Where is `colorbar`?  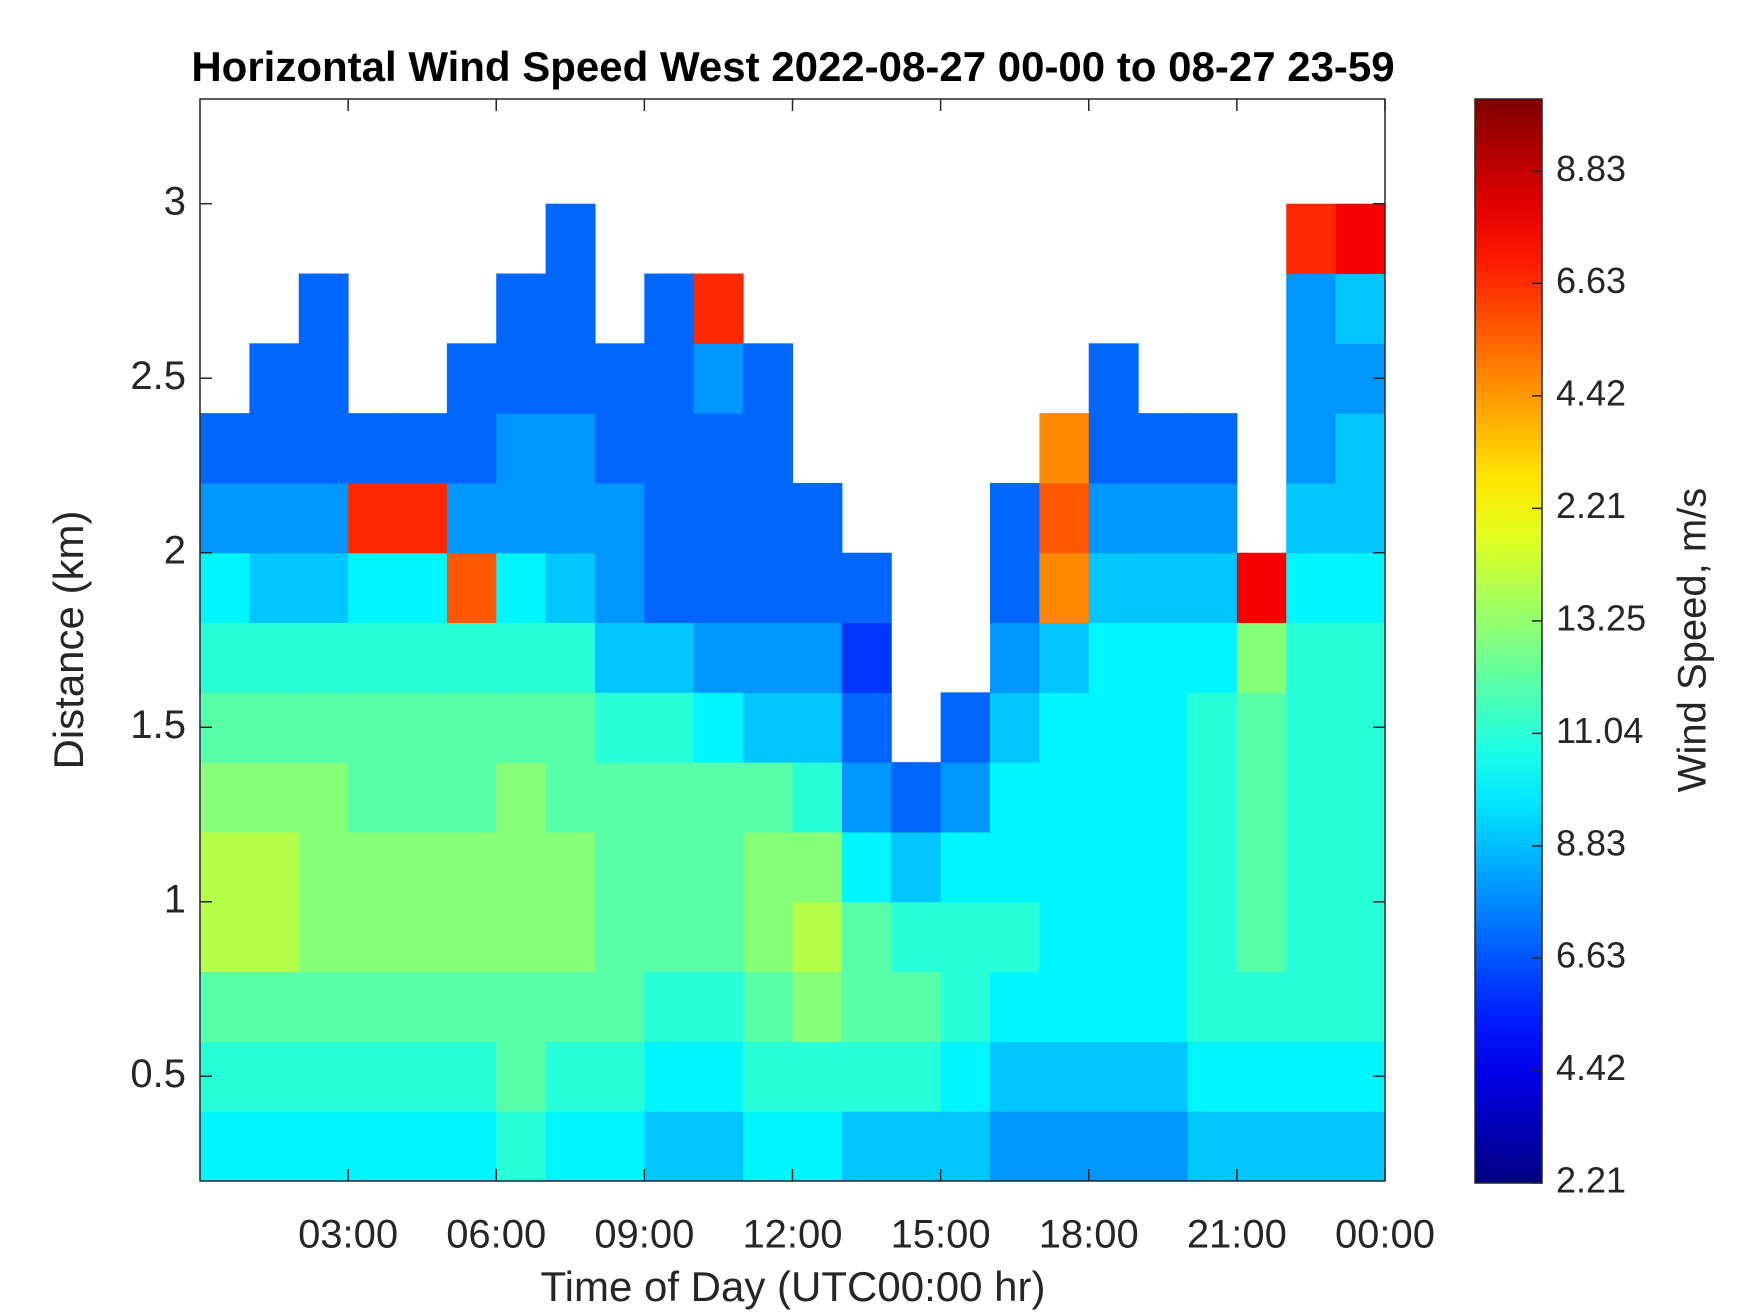 colorbar is located at coordinates (1508, 641).